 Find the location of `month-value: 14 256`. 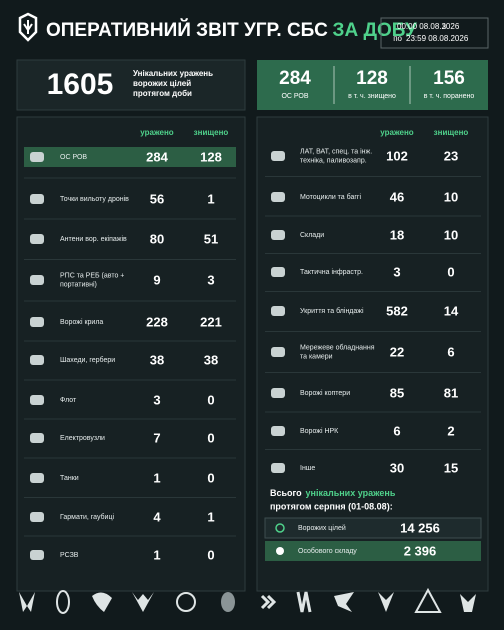

month-value: 14 256 is located at coordinates (420, 527).